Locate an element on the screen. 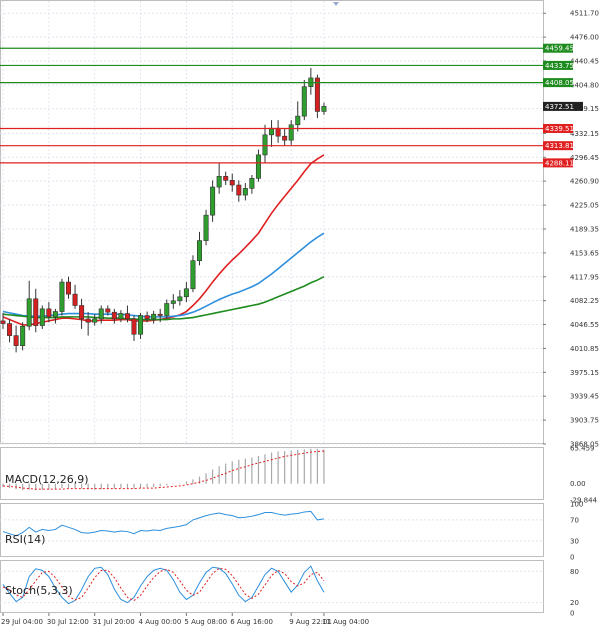  rsi-panel: 100 70 30 0 RSI(14) is located at coordinates (291, 531).